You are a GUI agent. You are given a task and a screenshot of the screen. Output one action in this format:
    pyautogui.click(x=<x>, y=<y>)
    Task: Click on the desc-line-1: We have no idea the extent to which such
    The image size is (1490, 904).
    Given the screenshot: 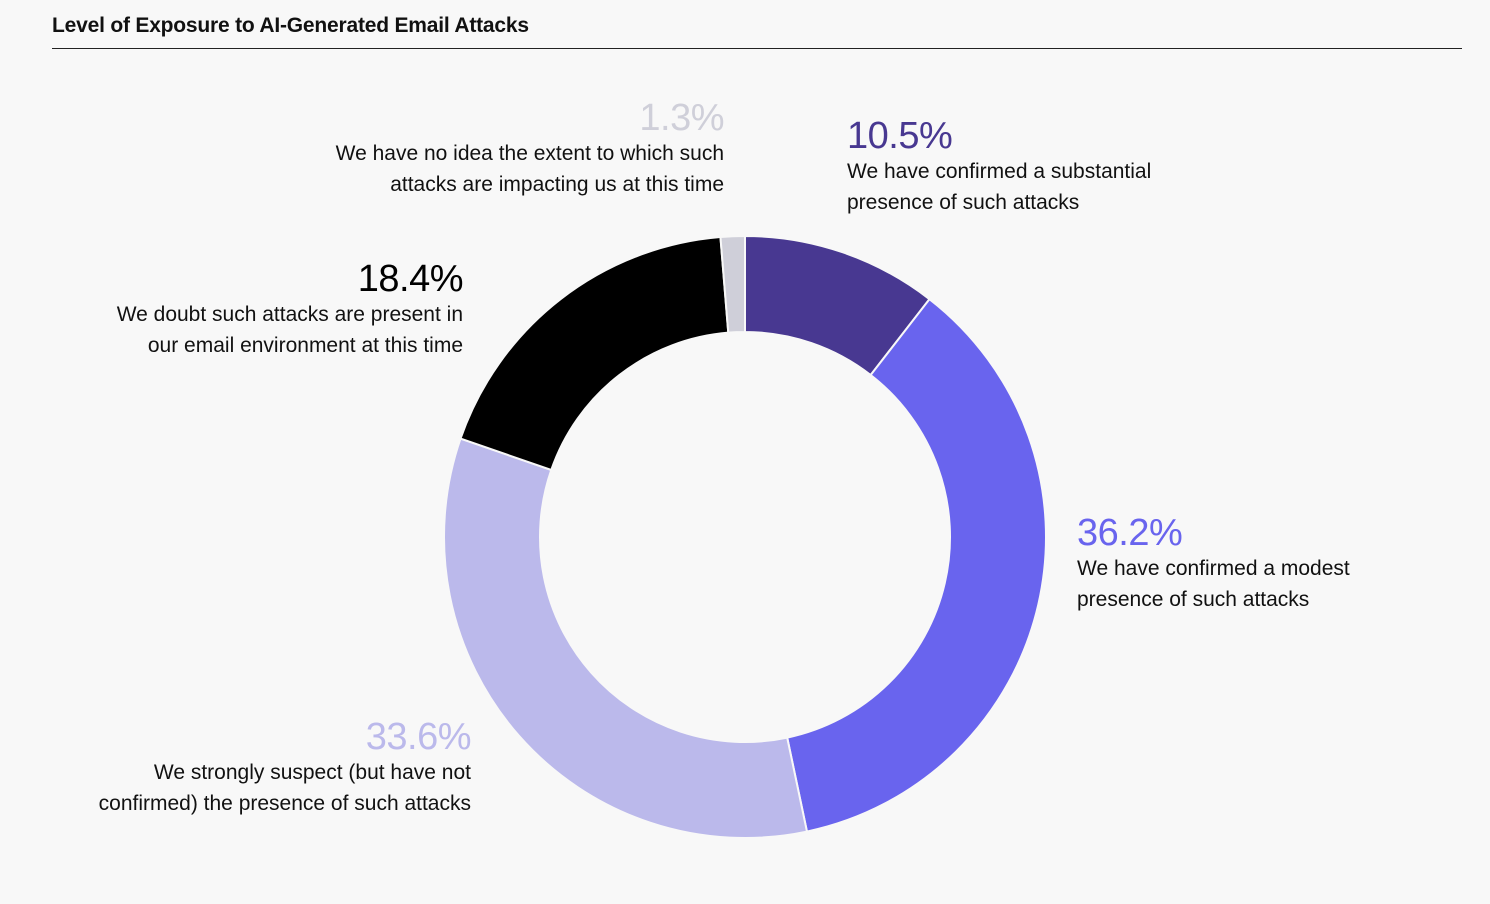 What is the action you would take?
    pyautogui.click(x=529, y=153)
    